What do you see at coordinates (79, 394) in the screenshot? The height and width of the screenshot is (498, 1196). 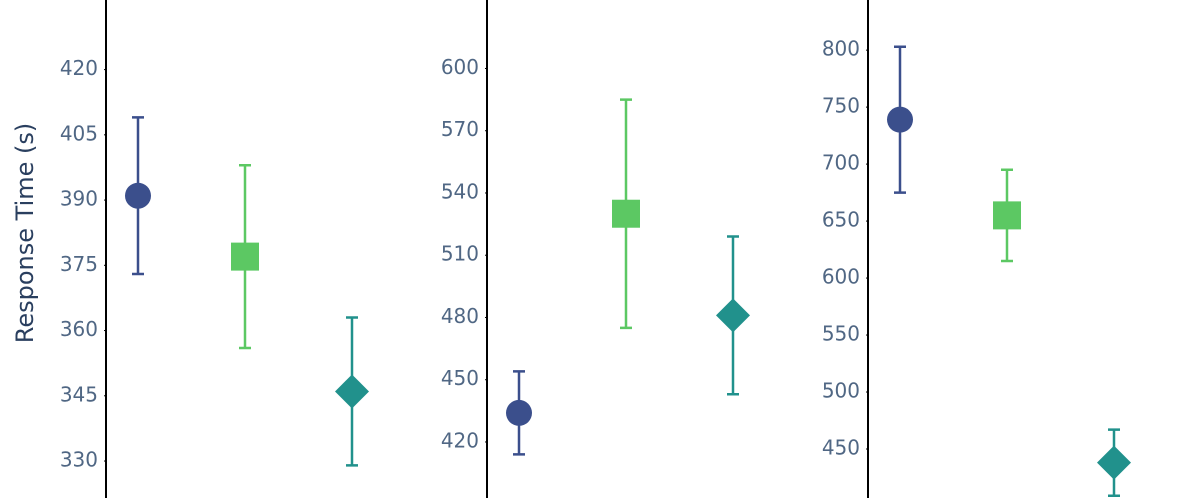 I see `y-tick-label: 345` at bounding box center [79, 394].